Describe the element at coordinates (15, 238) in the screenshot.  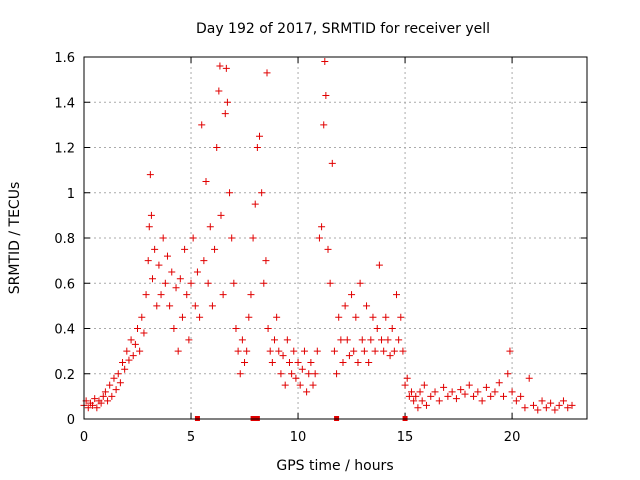
I see `y-axis-label: SRMTID / TECUs` at that location.